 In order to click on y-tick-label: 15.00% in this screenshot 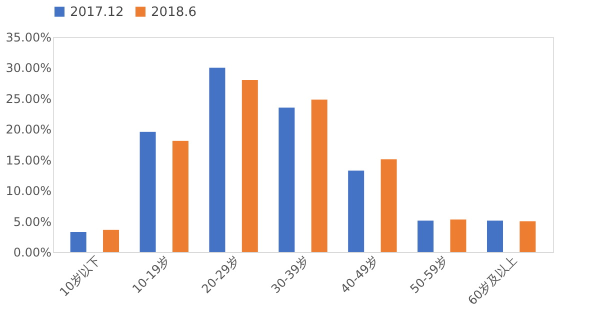, I will do `click(29, 160)`.